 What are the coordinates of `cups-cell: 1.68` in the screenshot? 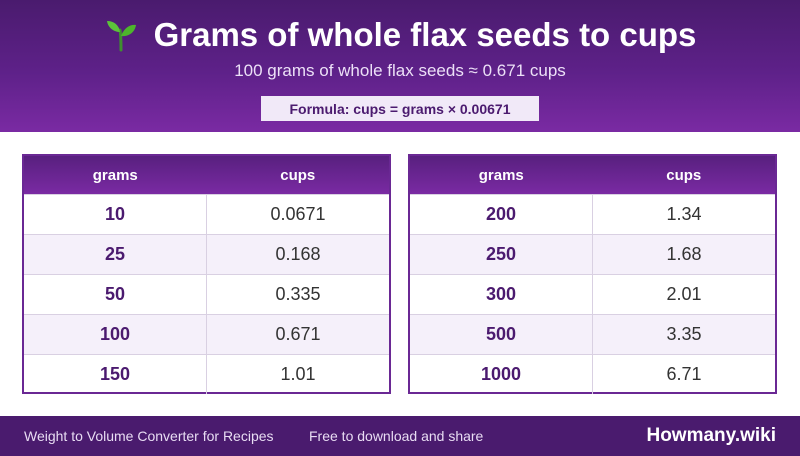 It's located at (684, 254).